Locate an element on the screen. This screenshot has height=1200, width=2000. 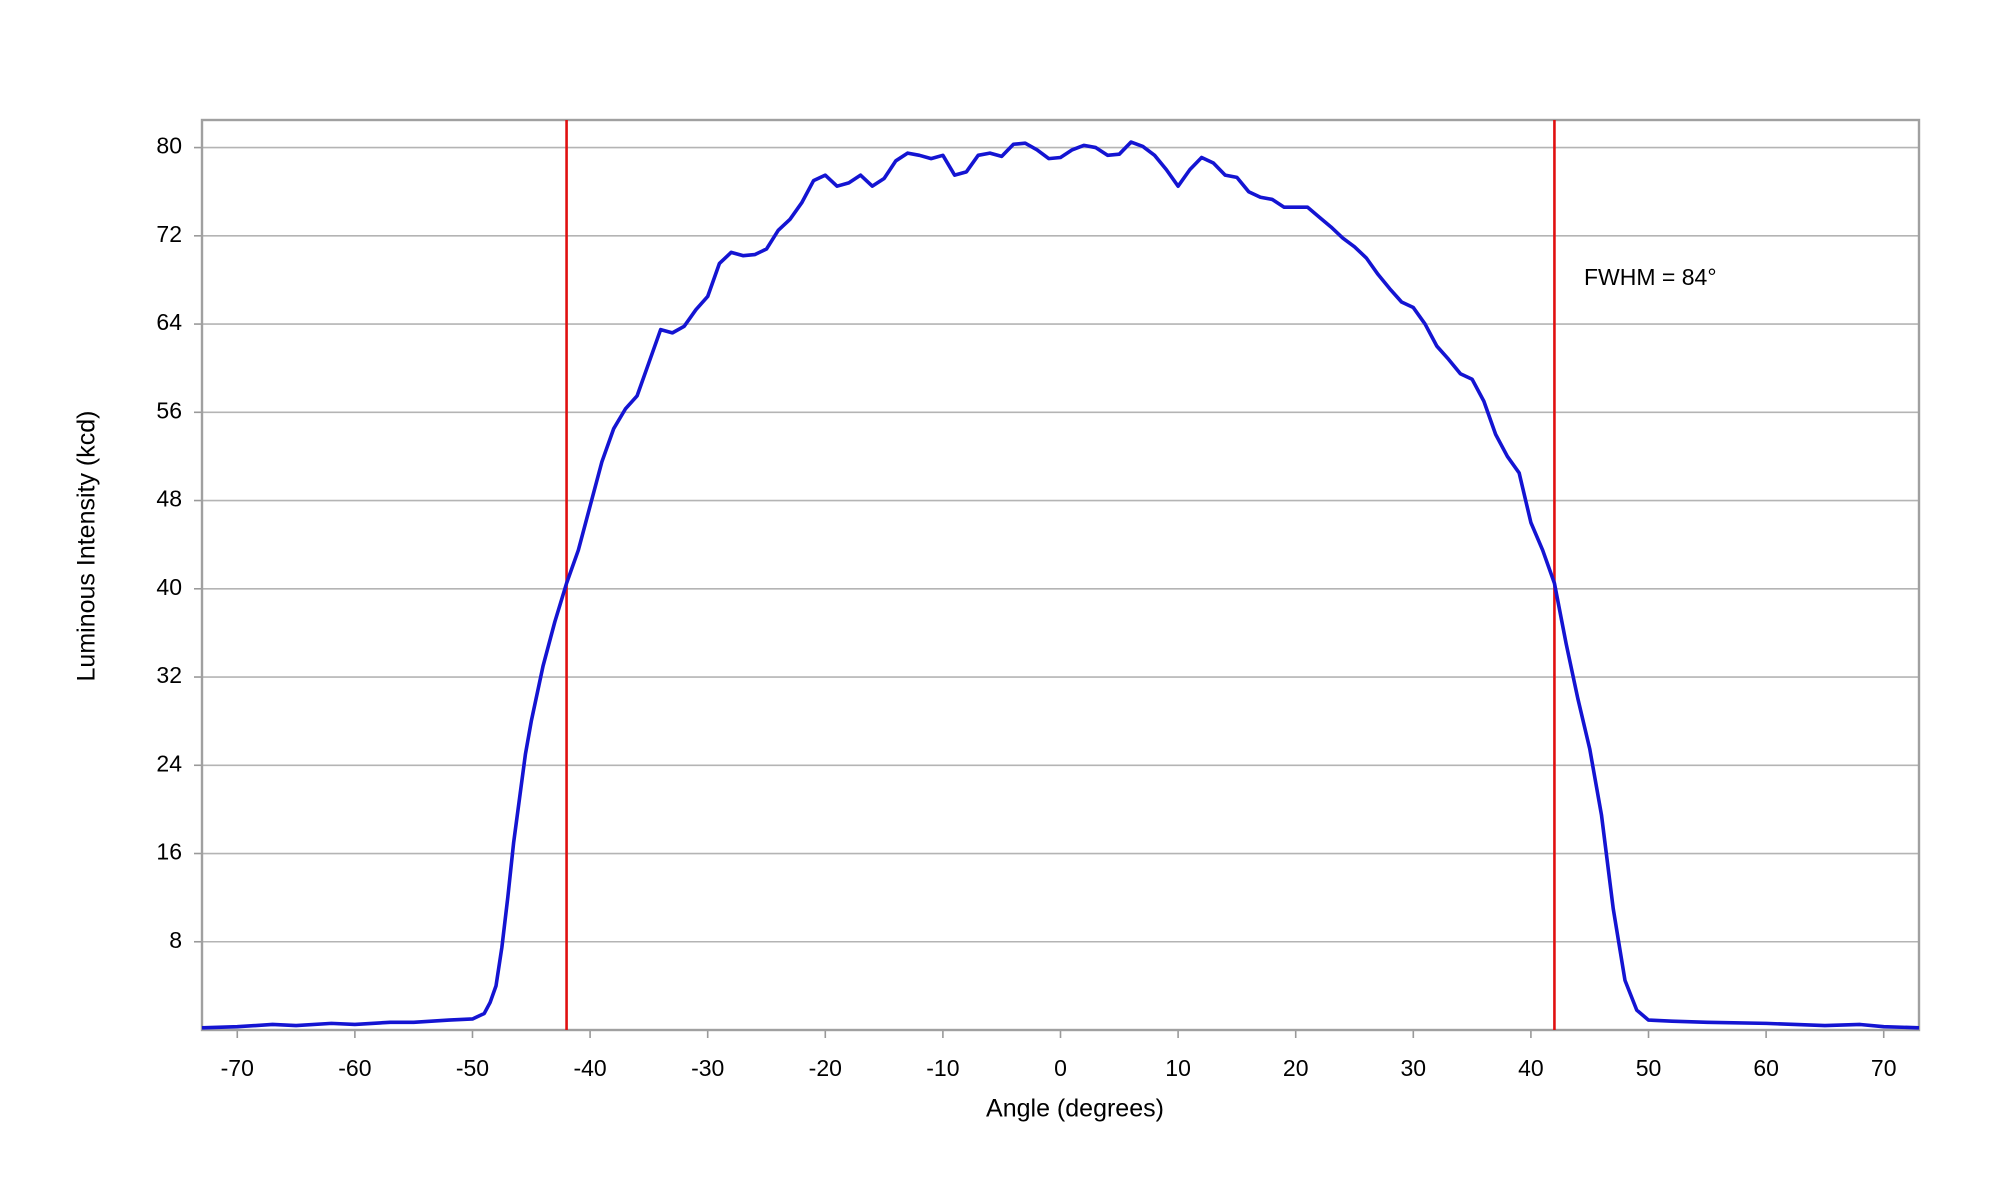
x-tick-label: -10 is located at coordinates (942, 1068).